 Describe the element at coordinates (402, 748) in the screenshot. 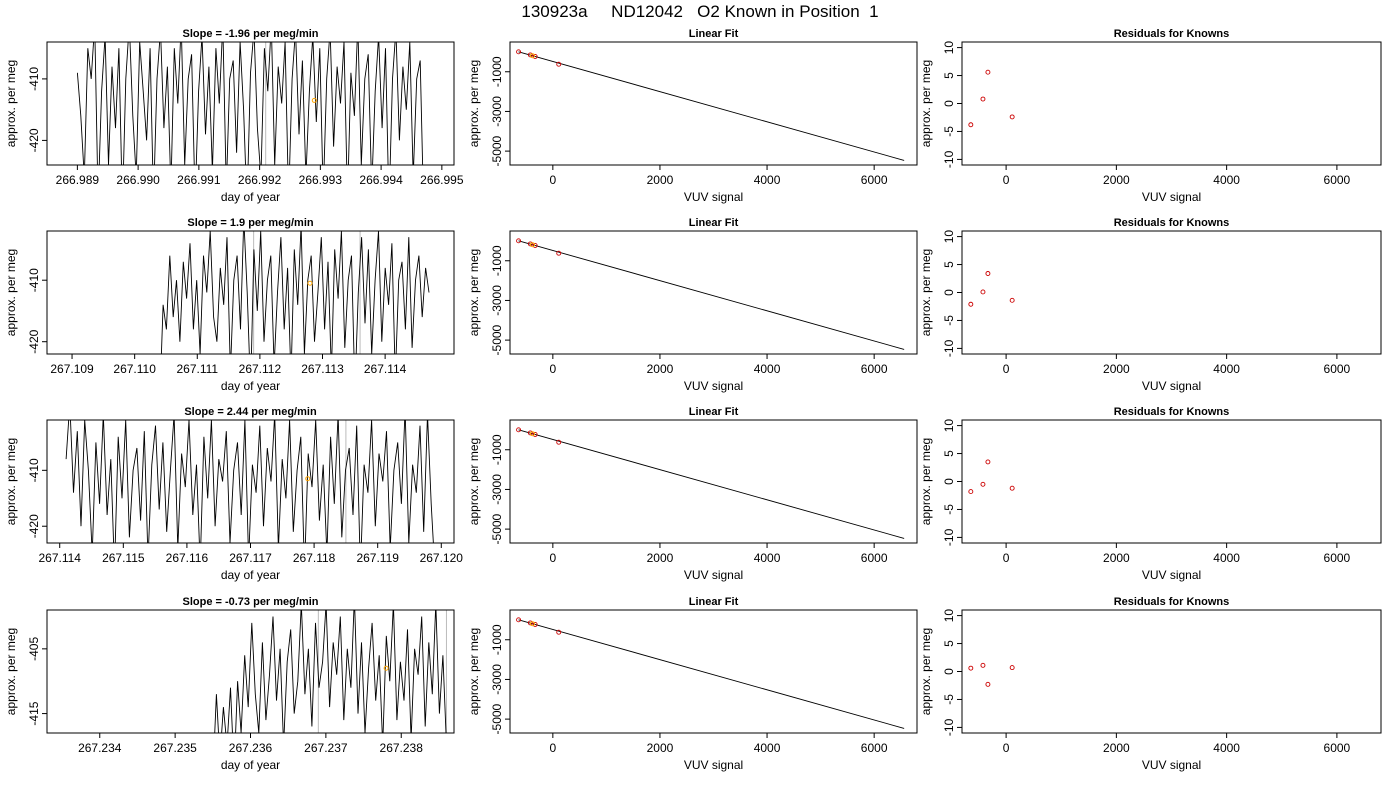

I see `x-tick-label: 267.238` at that location.